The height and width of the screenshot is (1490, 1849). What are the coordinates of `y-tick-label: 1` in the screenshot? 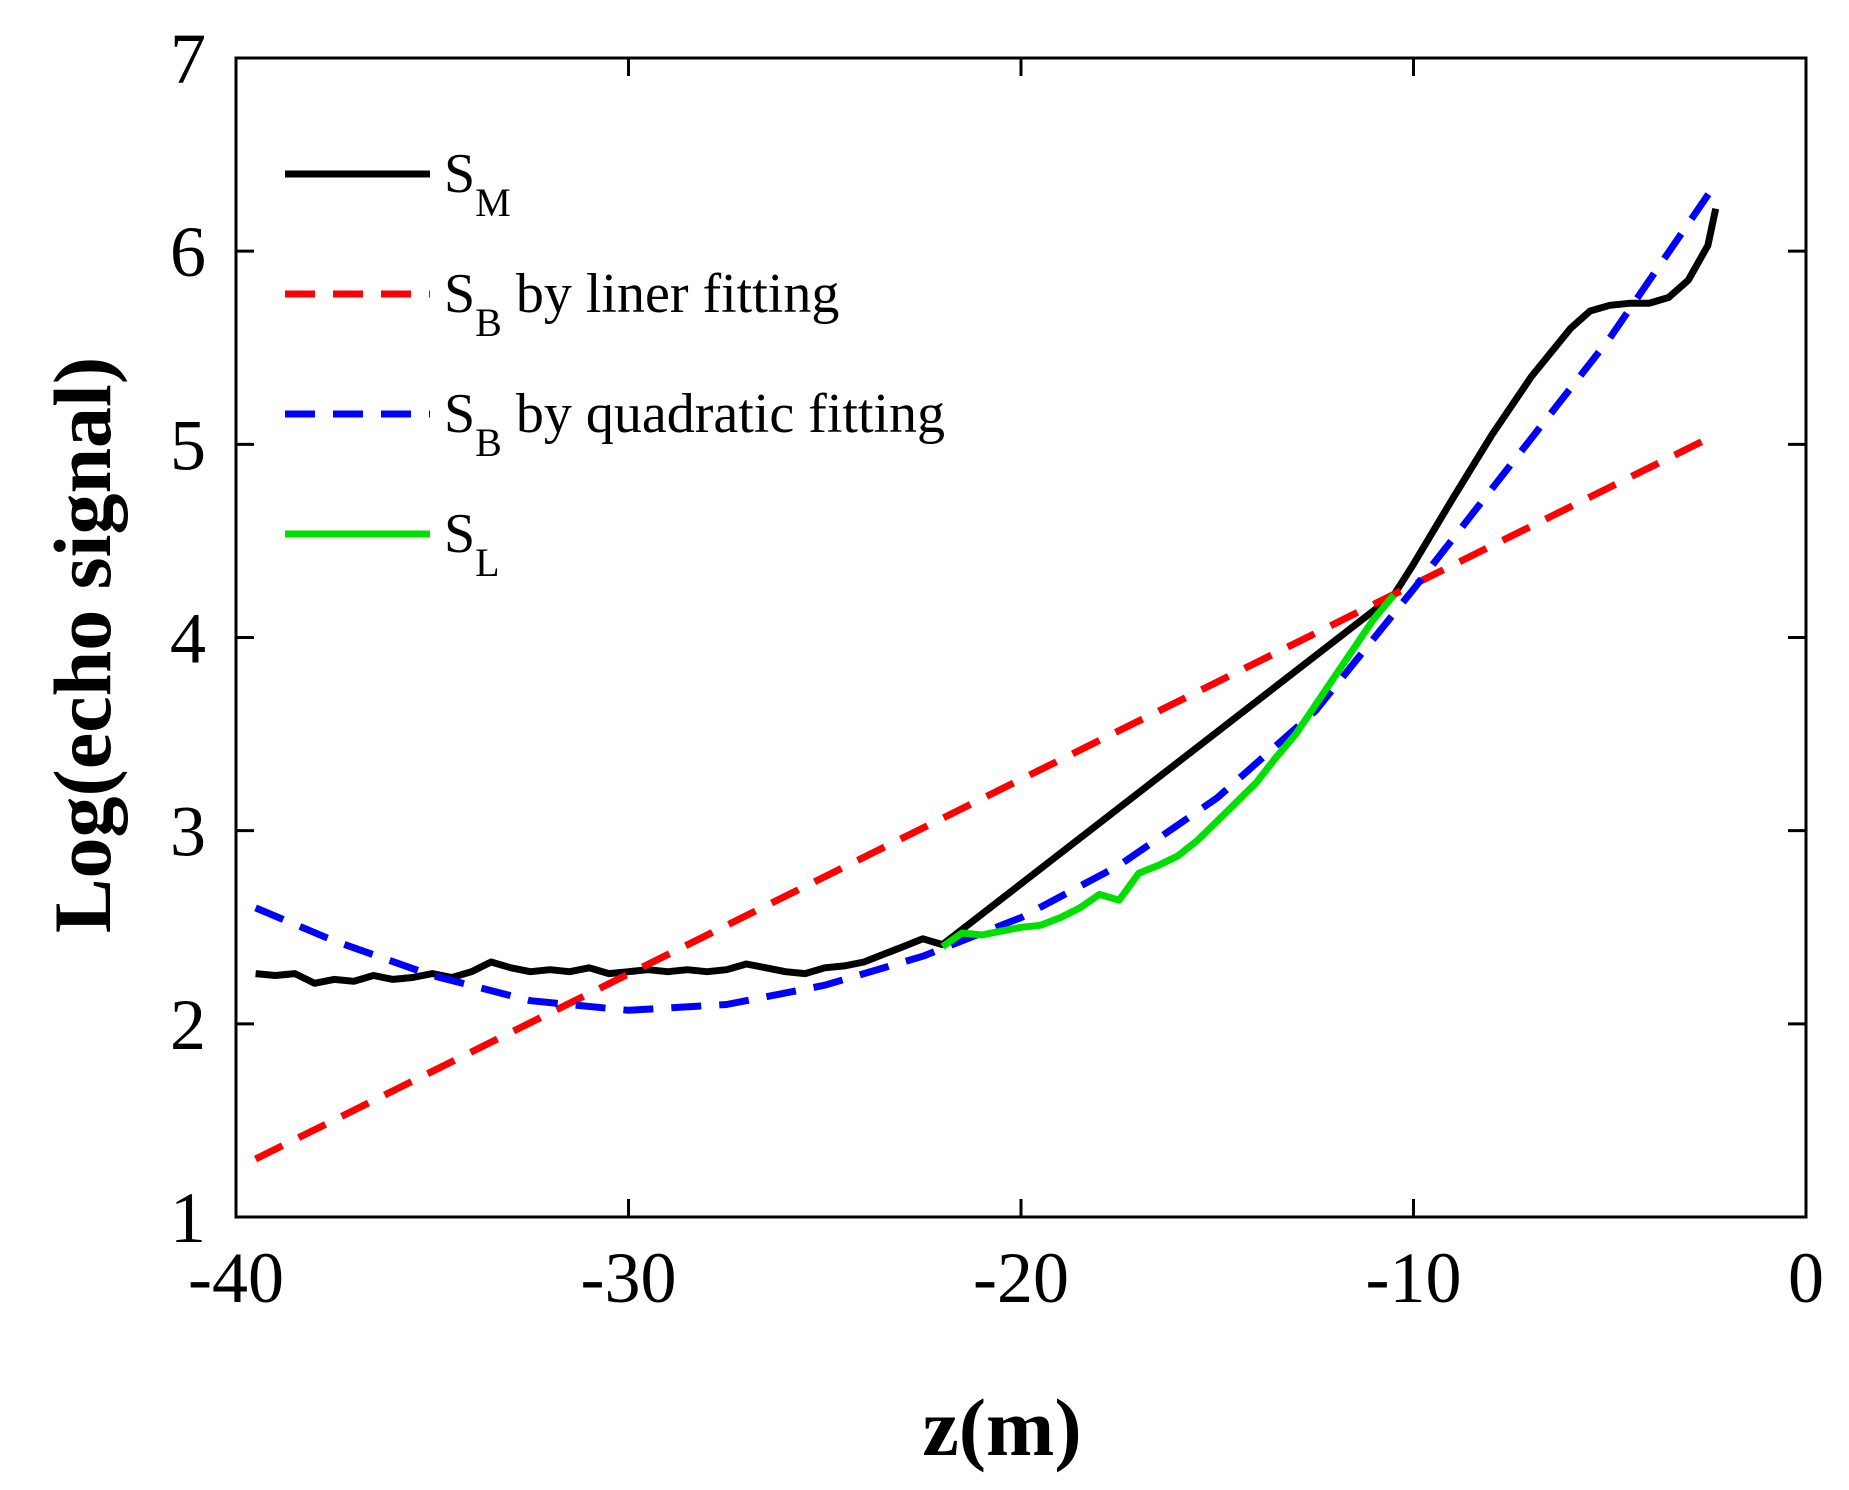 It's located at (188, 1218).